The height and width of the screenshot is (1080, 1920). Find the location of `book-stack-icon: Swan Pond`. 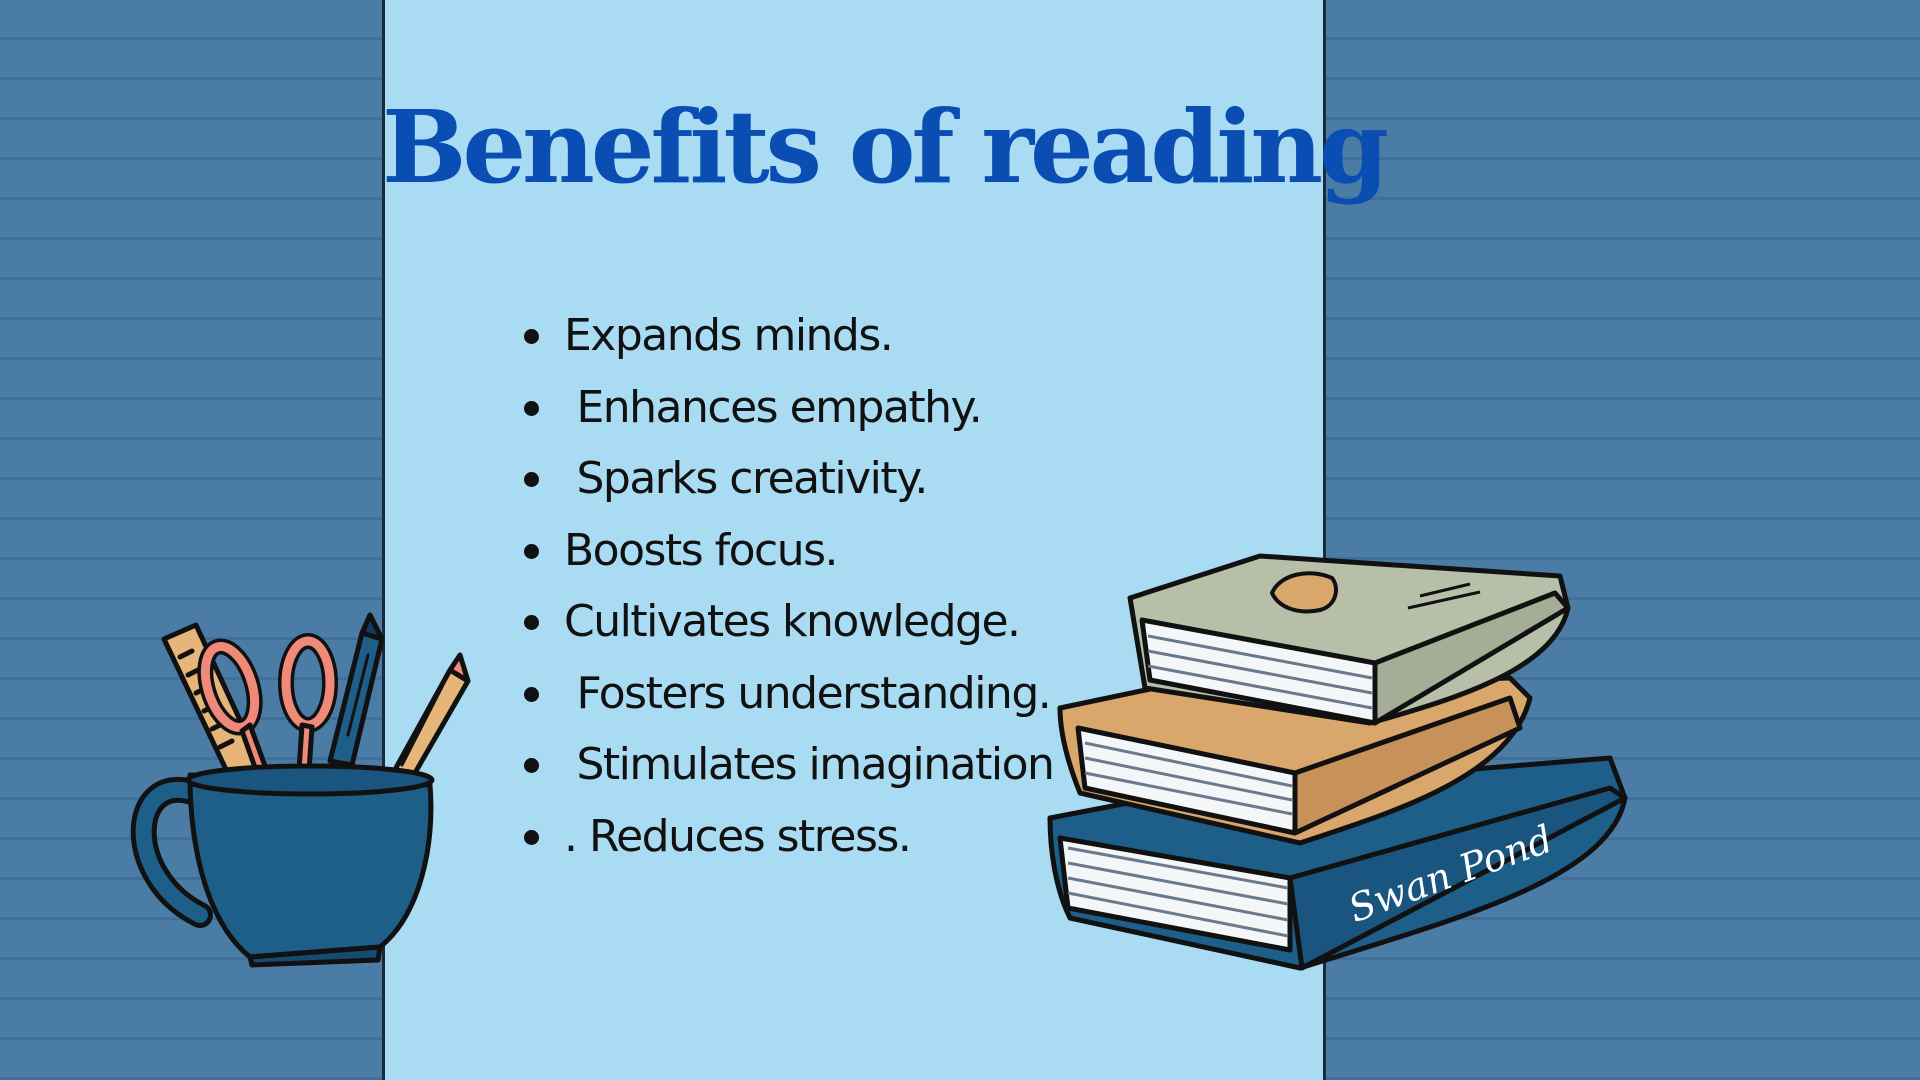

book-stack-icon: Swan Pond is located at coordinates (1337, 762).